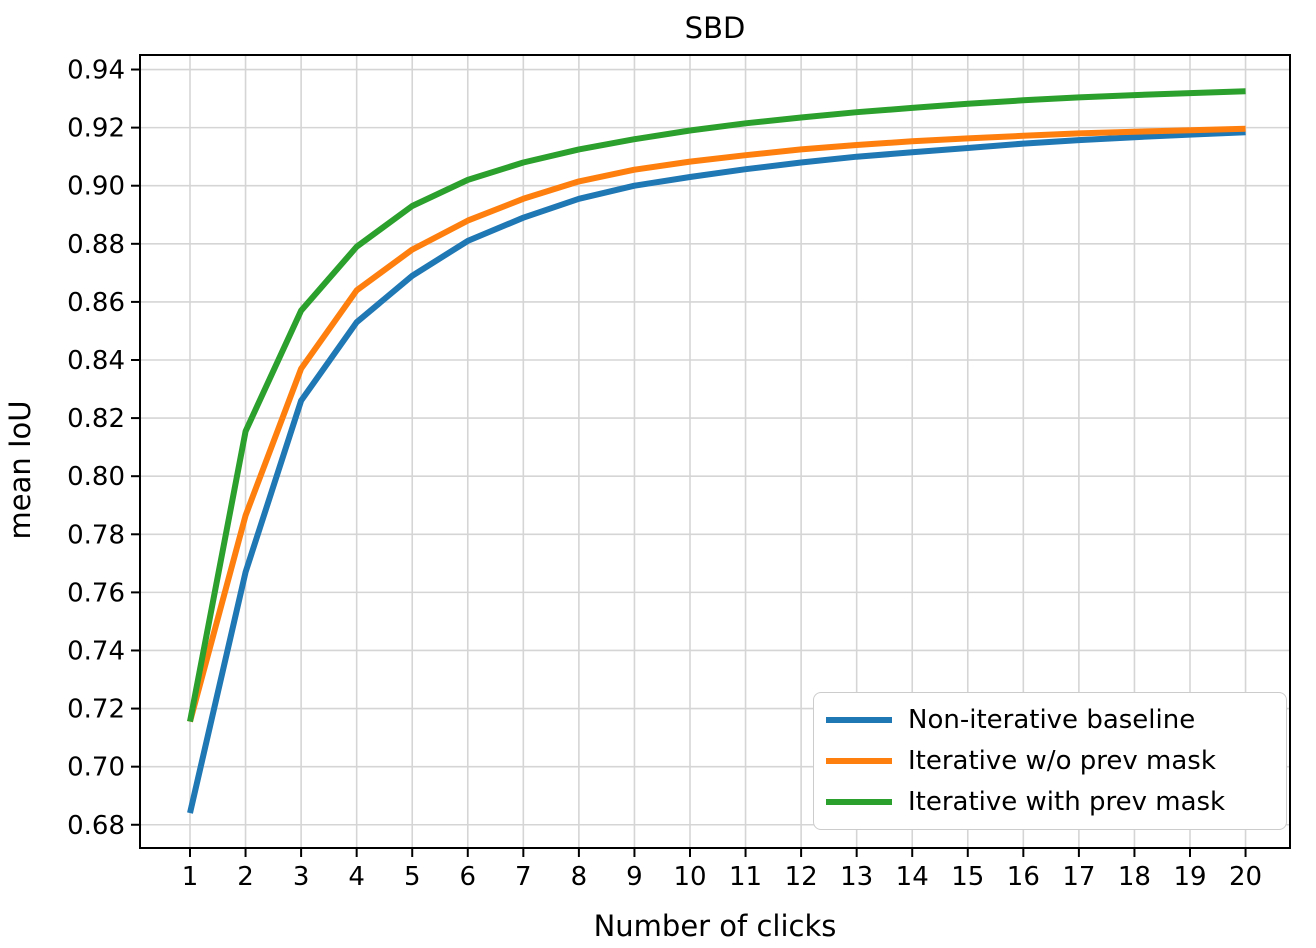 This screenshot has height=948, width=1316. I want to click on y-tick-label: 0.68, so click(96, 826).